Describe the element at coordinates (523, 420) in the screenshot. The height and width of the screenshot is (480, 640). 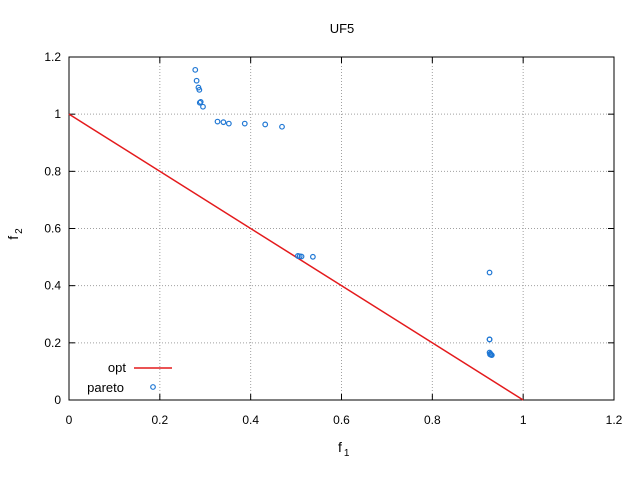
I see `x-tick-label: 1` at that location.